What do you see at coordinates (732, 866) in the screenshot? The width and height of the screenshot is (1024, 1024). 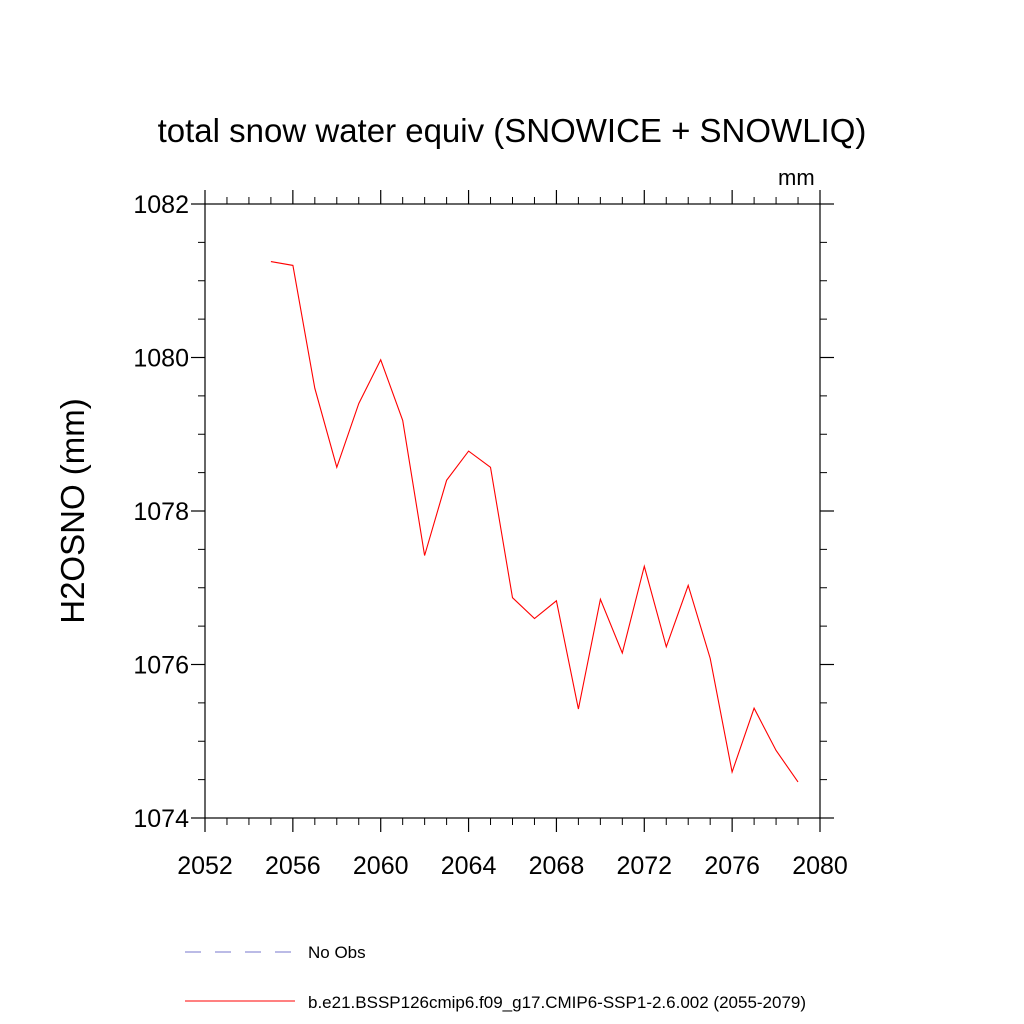 I see `x-tick-label: 2076` at bounding box center [732, 866].